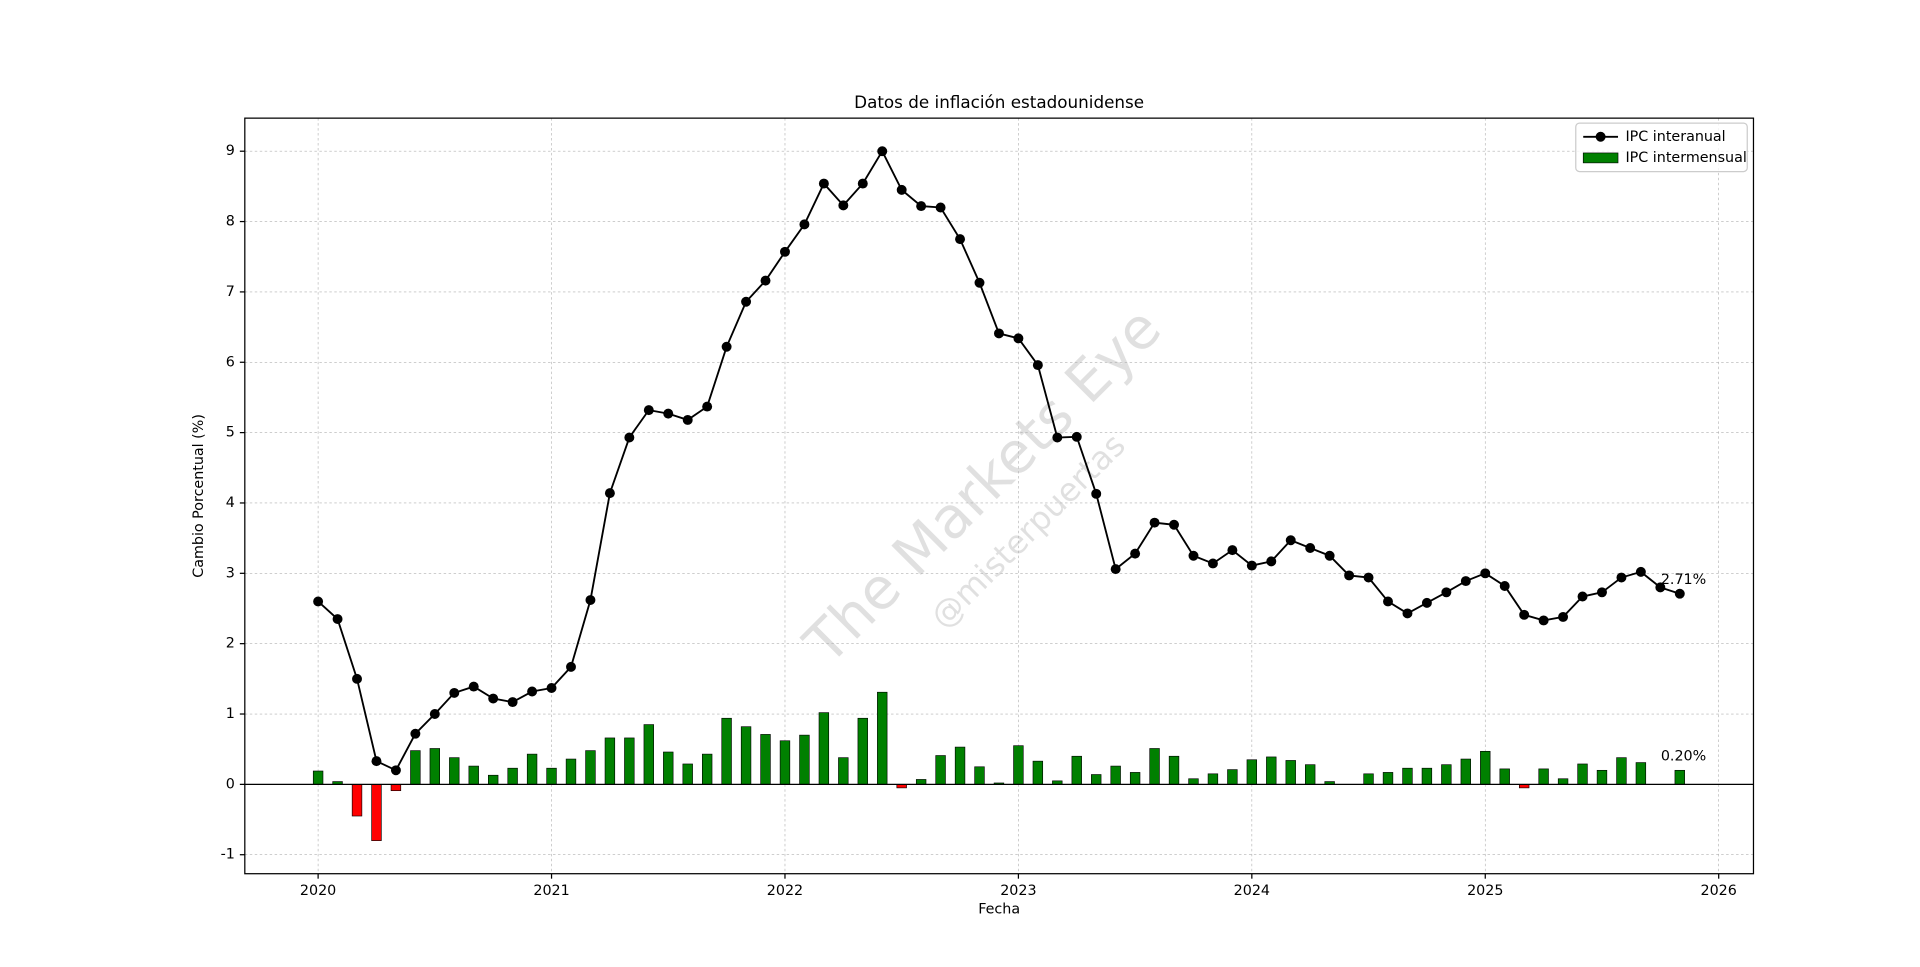 Image resolution: width=1920 pixels, height=967 pixels. What do you see at coordinates (1675, 137) in the screenshot?
I see `legend-label: IPC interanual` at bounding box center [1675, 137].